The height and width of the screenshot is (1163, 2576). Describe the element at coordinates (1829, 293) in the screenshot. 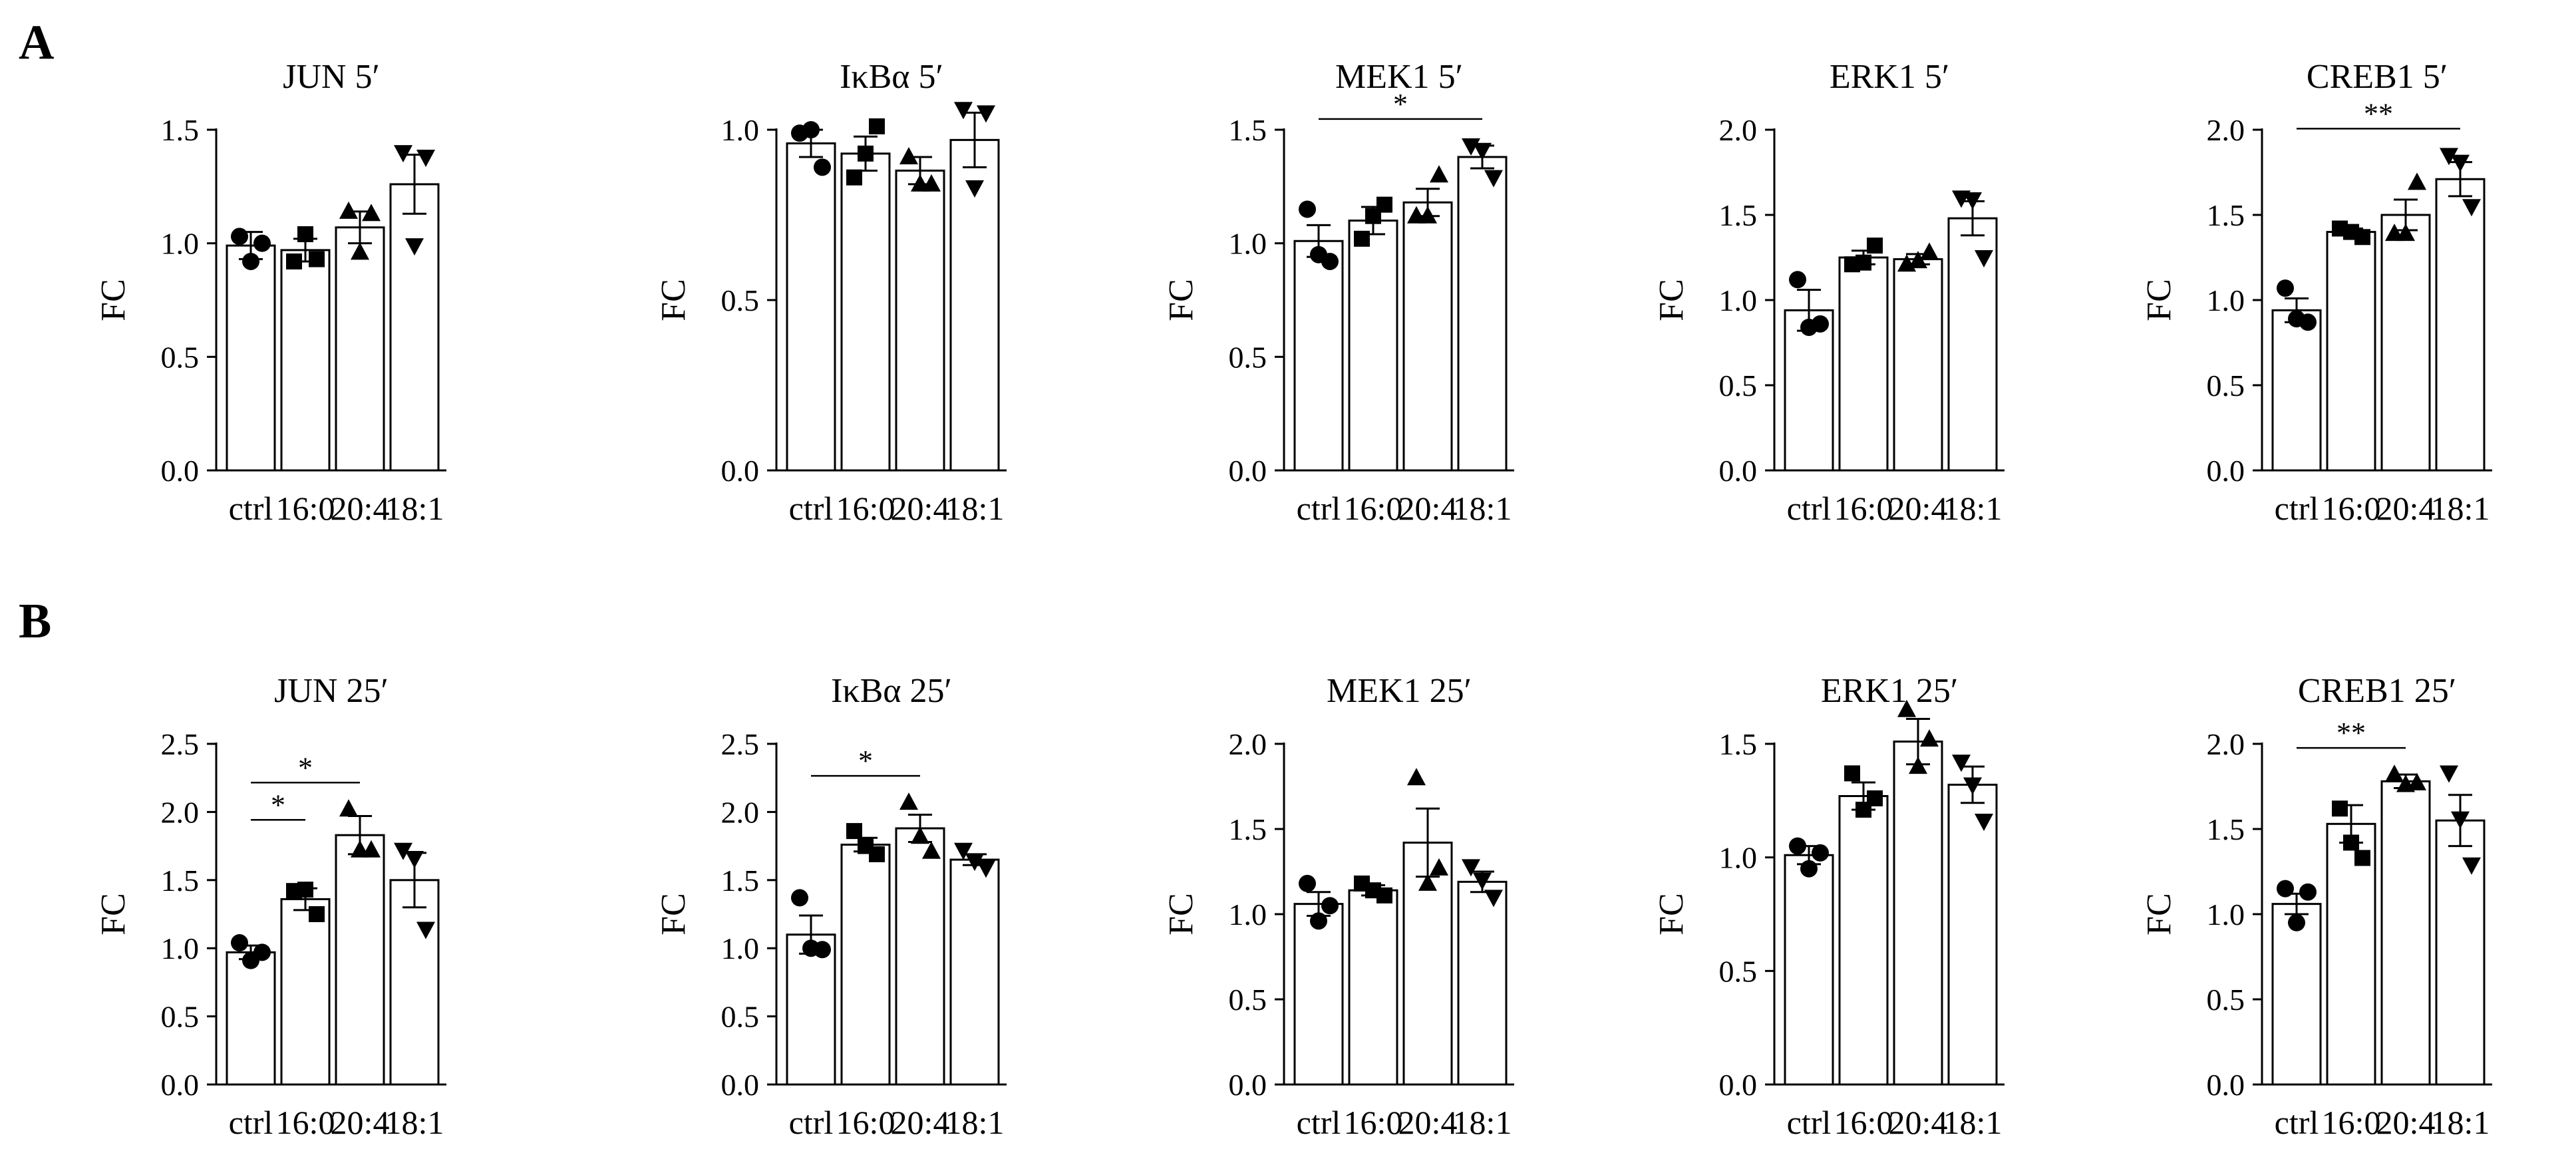

I see `chart-erk1-5: ERK1 5′ FC 0.0 0.5 1.0 1.5 2.0 ctrl 16:020:418:1` at that location.